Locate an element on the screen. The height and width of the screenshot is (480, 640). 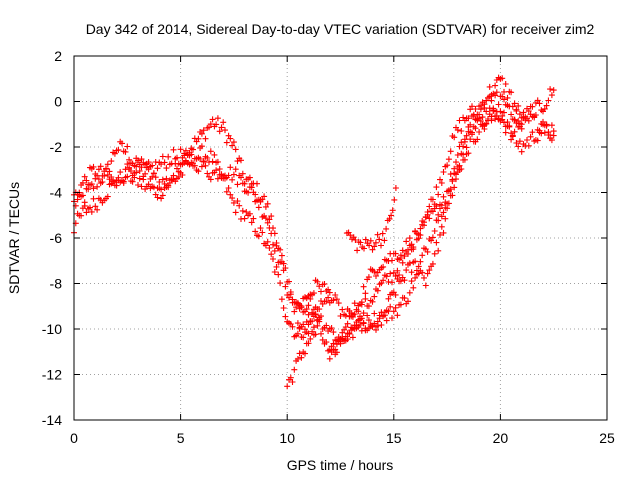
x-tick-label: 25 is located at coordinates (607, 438).